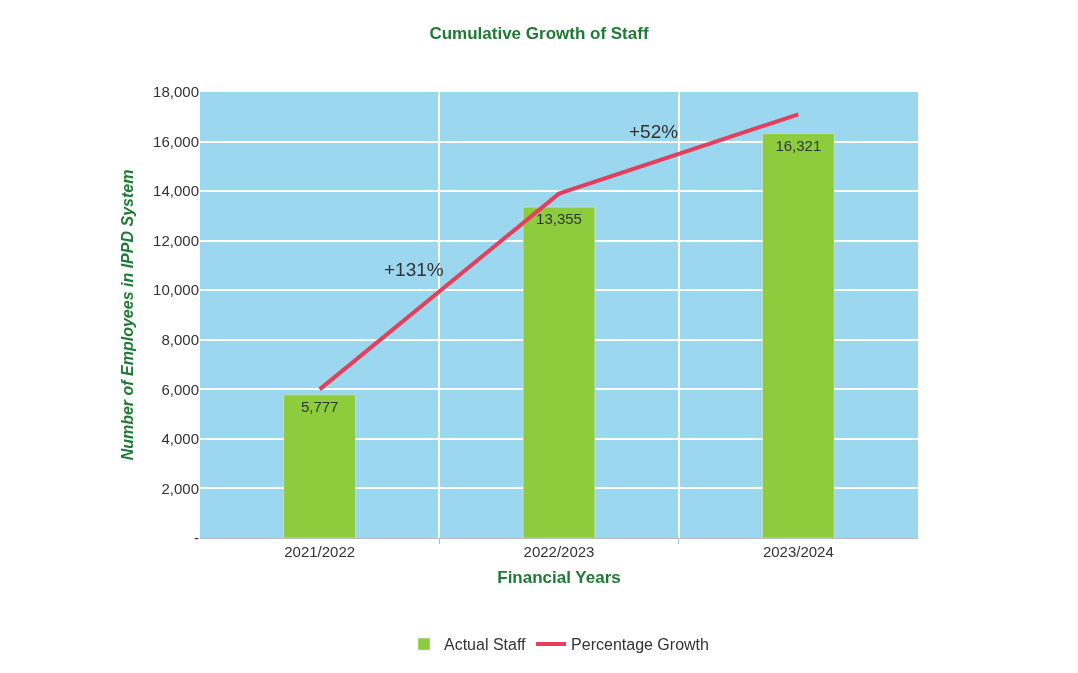 The image size is (1078, 673). I want to click on y-tick-label: 12,000, so click(176, 240).